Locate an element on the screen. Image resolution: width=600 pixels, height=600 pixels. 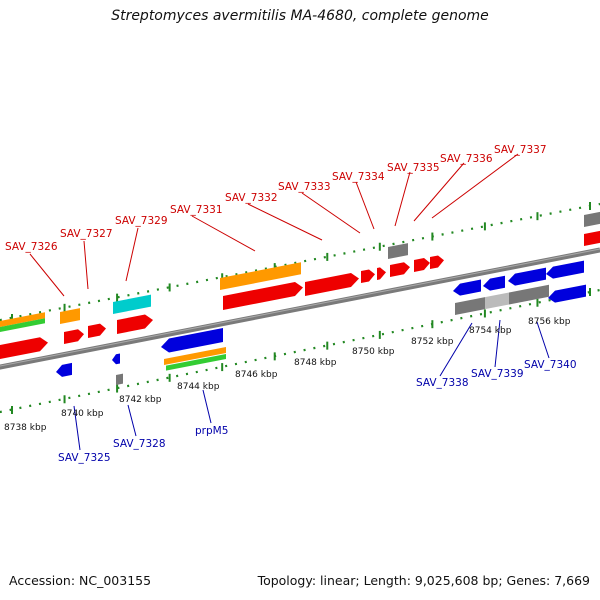
accession-text: Accession: NC_003155 is located at coordinates (80, 580).